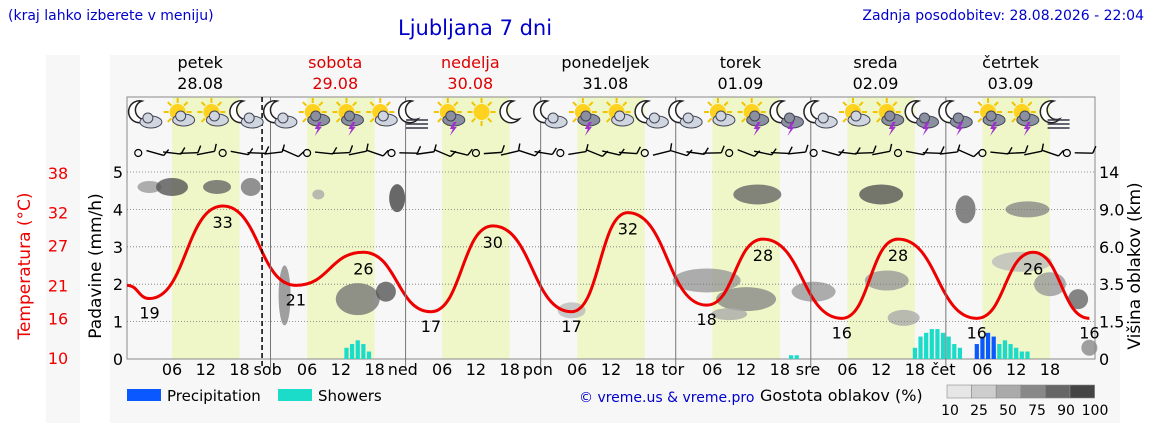 This screenshot has width=1152, height=443. Describe the element at coordinates (1008, 411) in the screenshot. I see `density-tick: 50` at that location.